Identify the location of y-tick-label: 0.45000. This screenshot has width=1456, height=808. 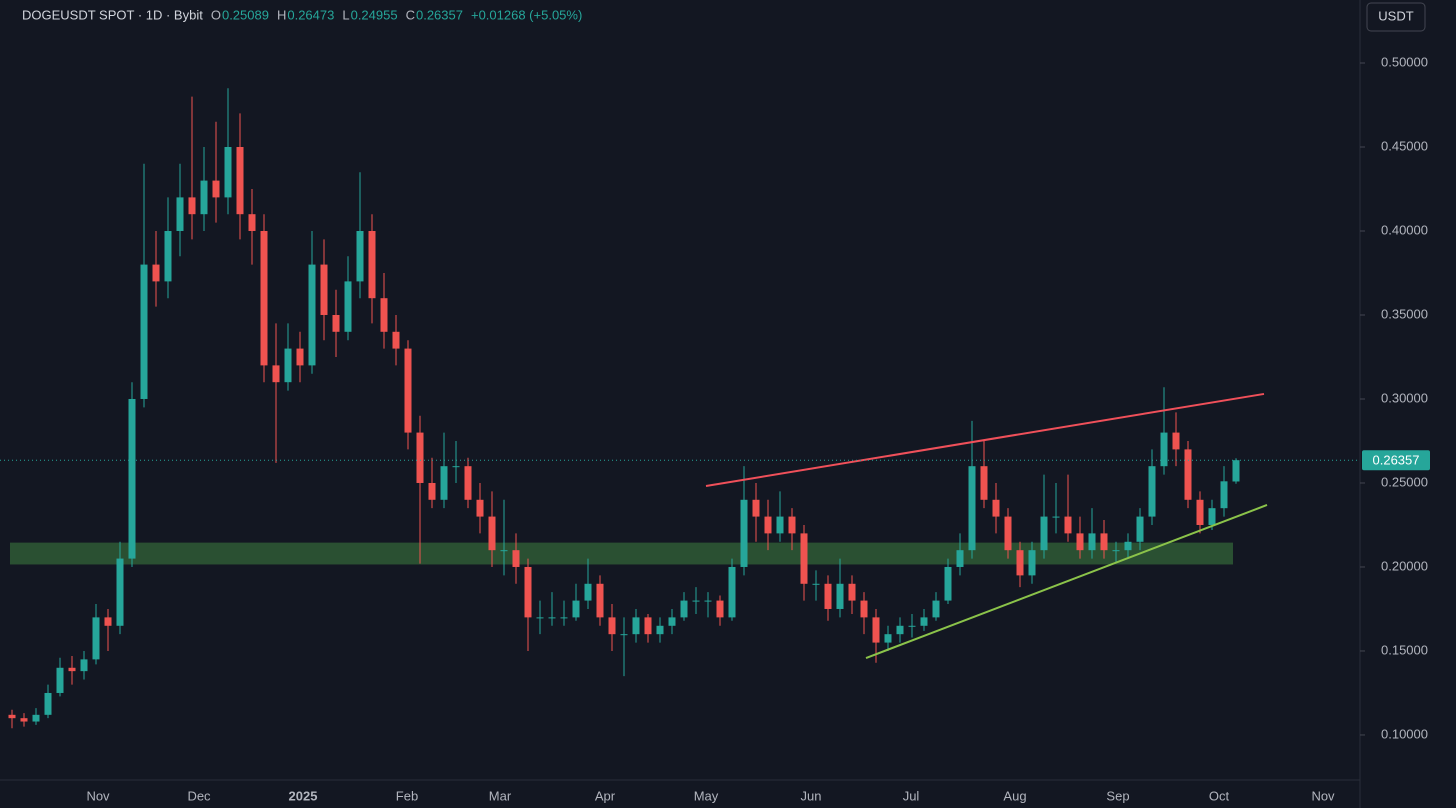
(1404, 145).